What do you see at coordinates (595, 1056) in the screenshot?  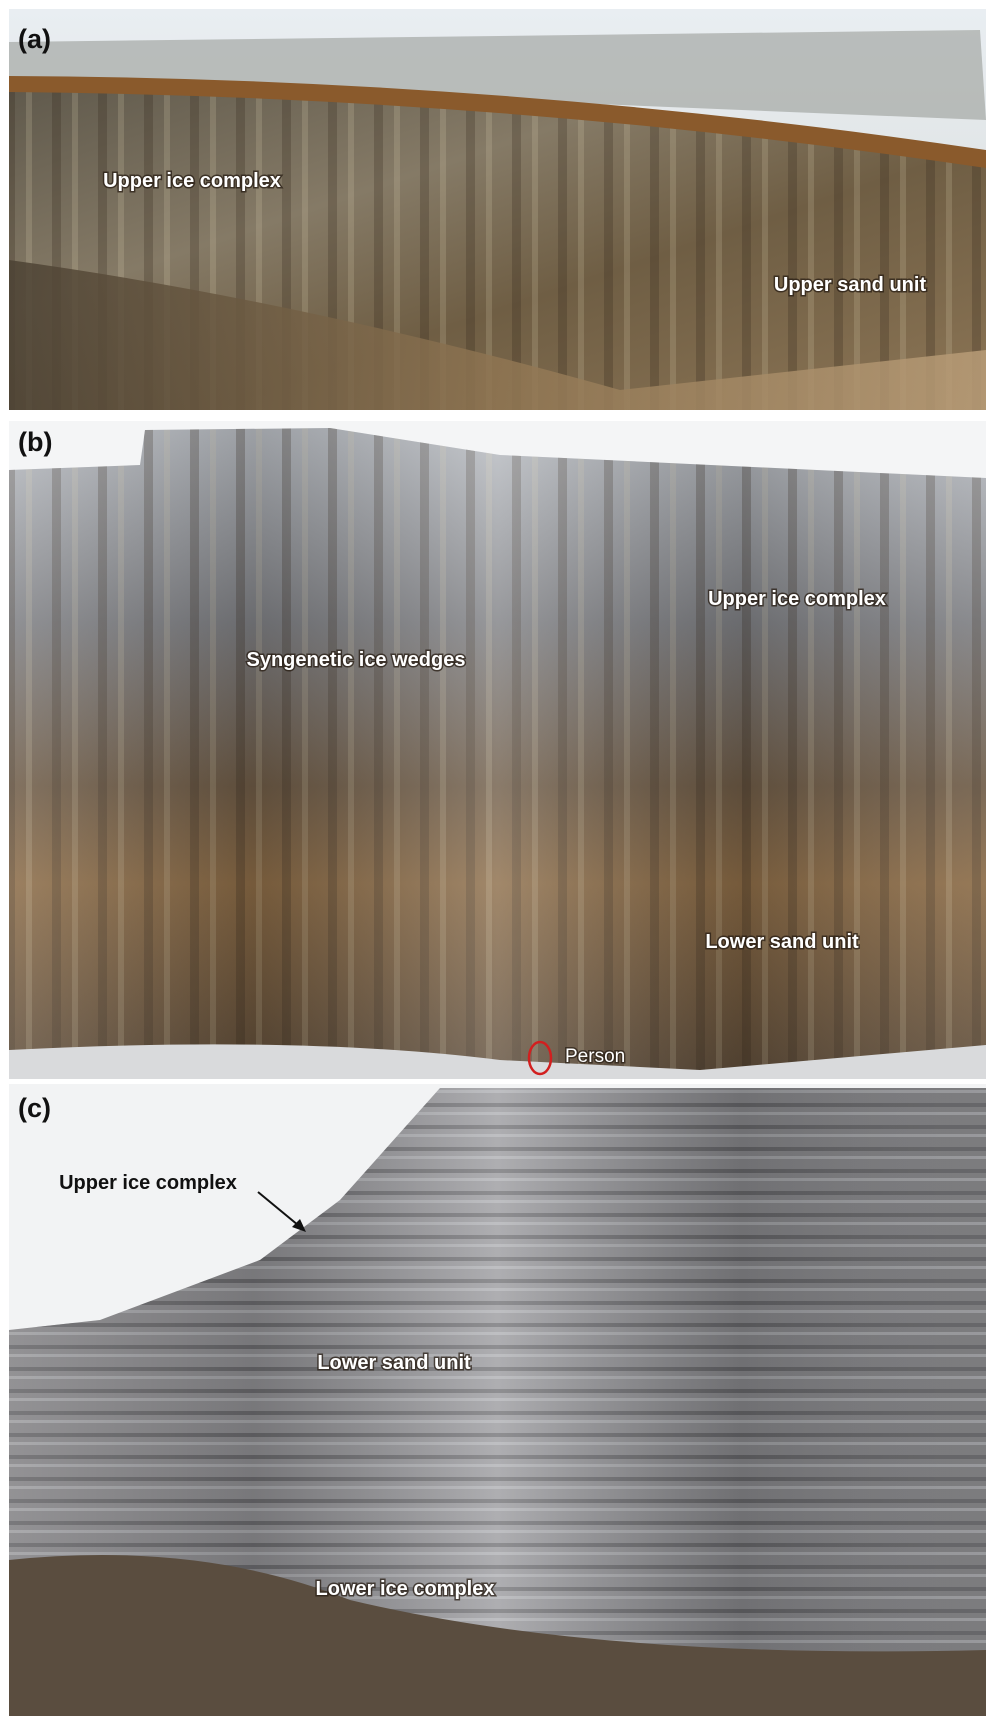 I see `annotation: Person` at bounding box center [595, 1056].